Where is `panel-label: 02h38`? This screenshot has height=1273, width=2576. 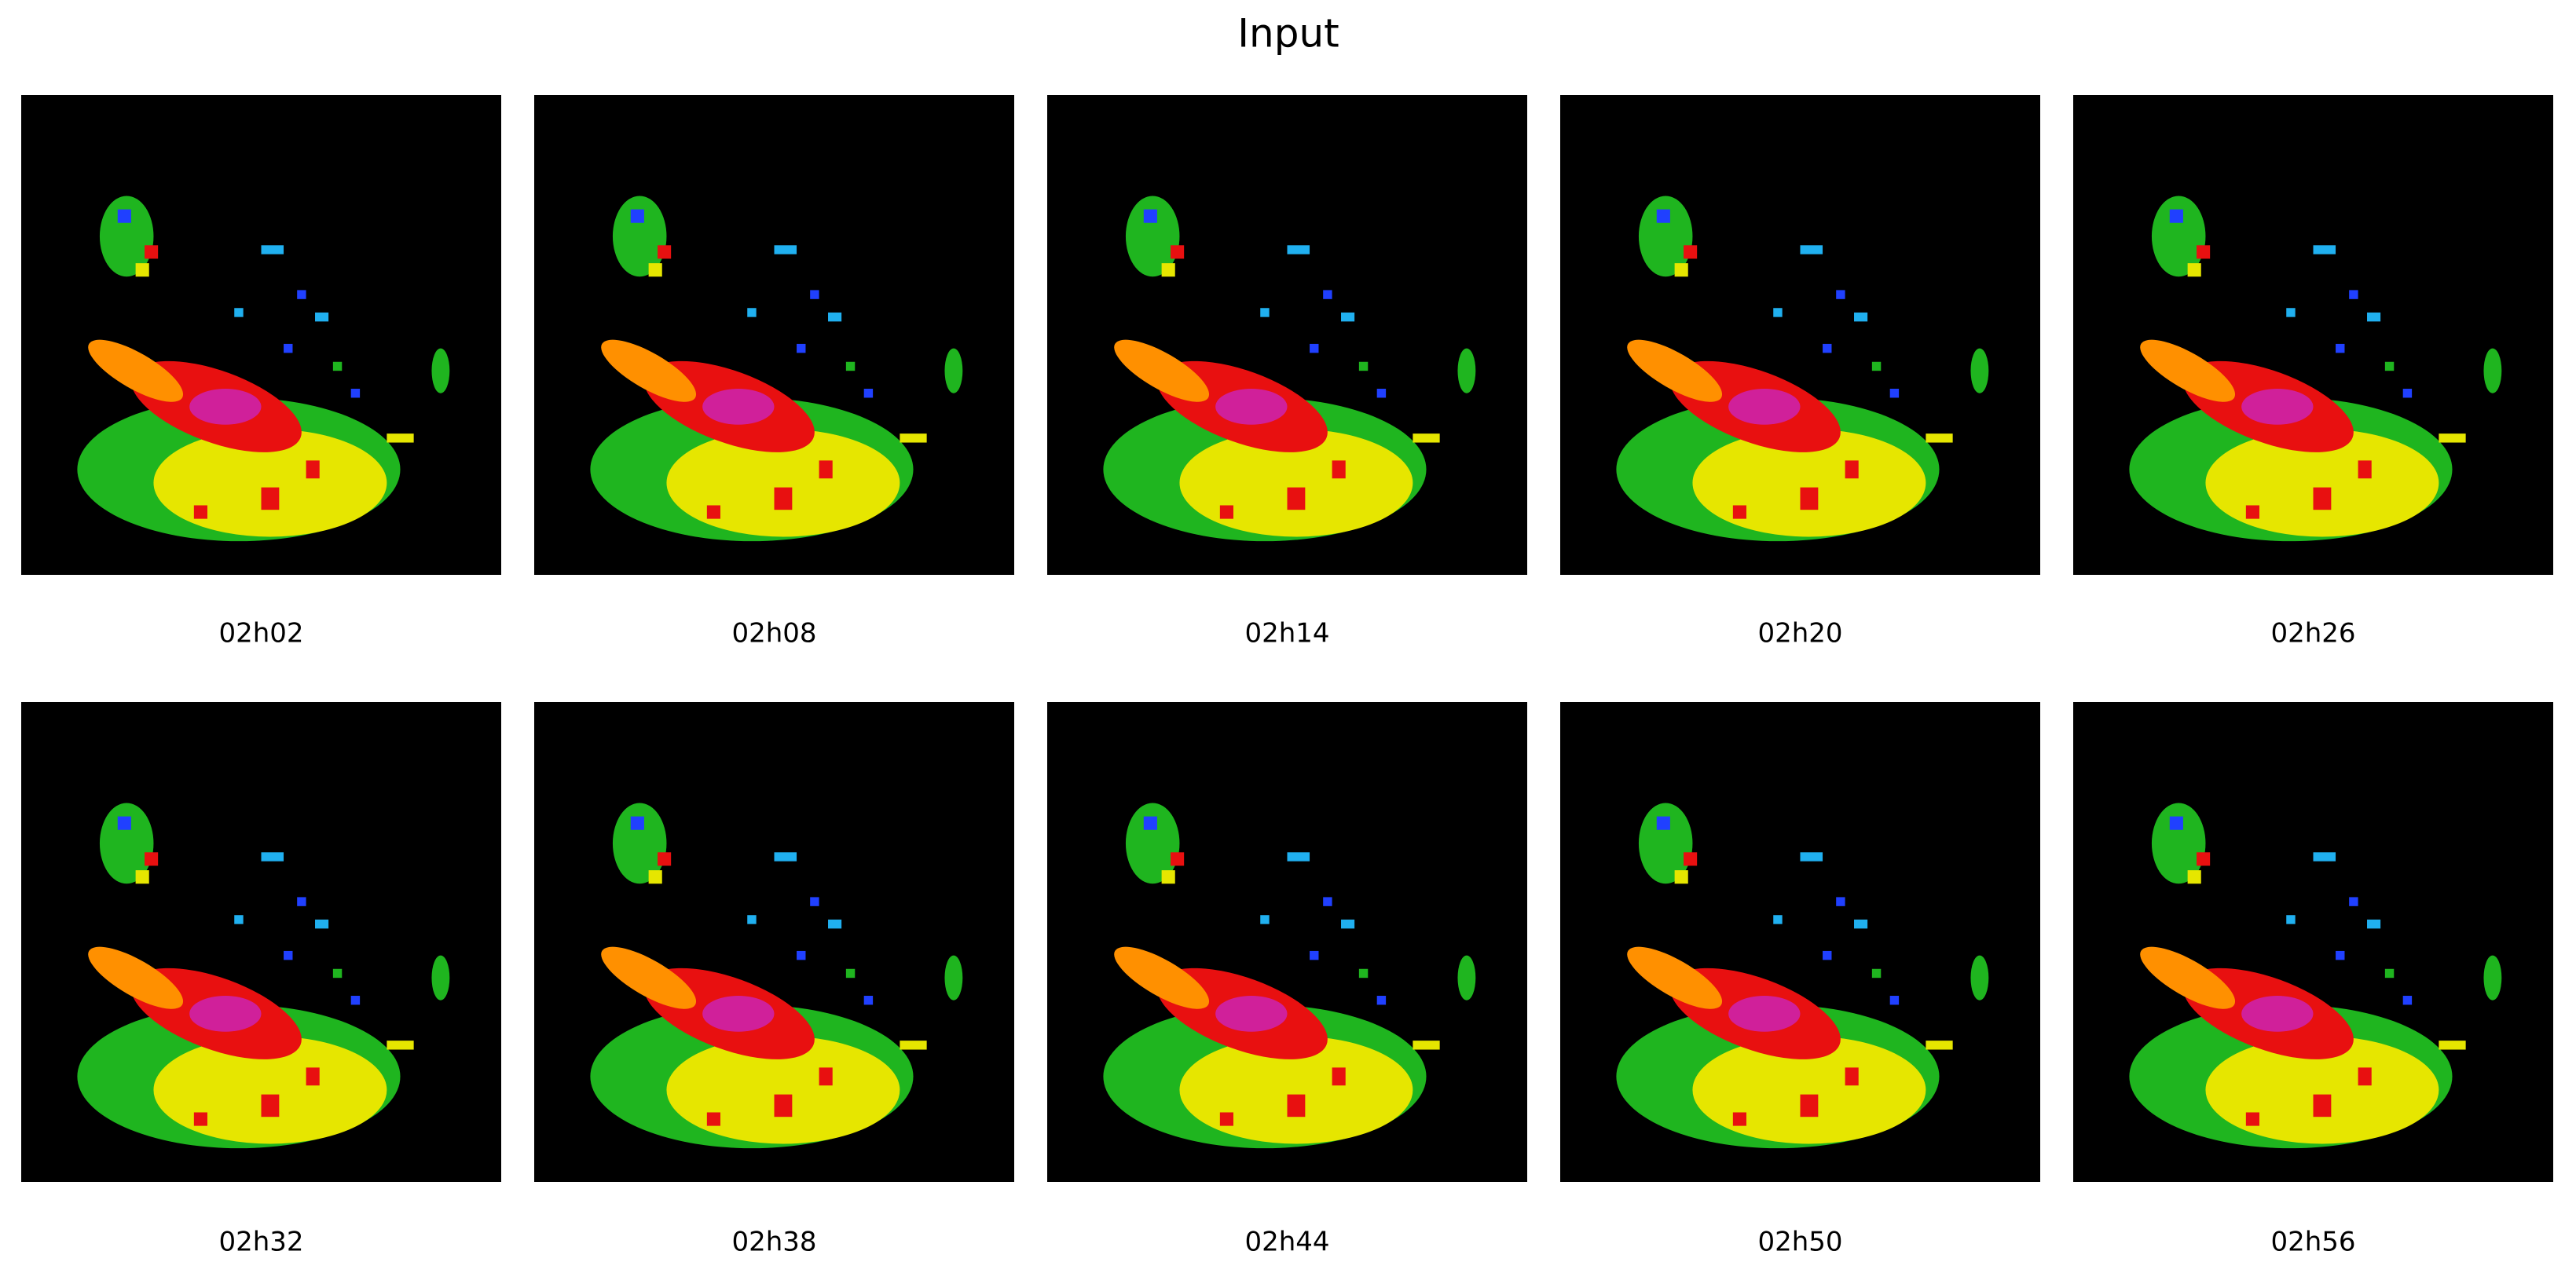 panel-label: 02h38 is located at coordinates (773, 1242).